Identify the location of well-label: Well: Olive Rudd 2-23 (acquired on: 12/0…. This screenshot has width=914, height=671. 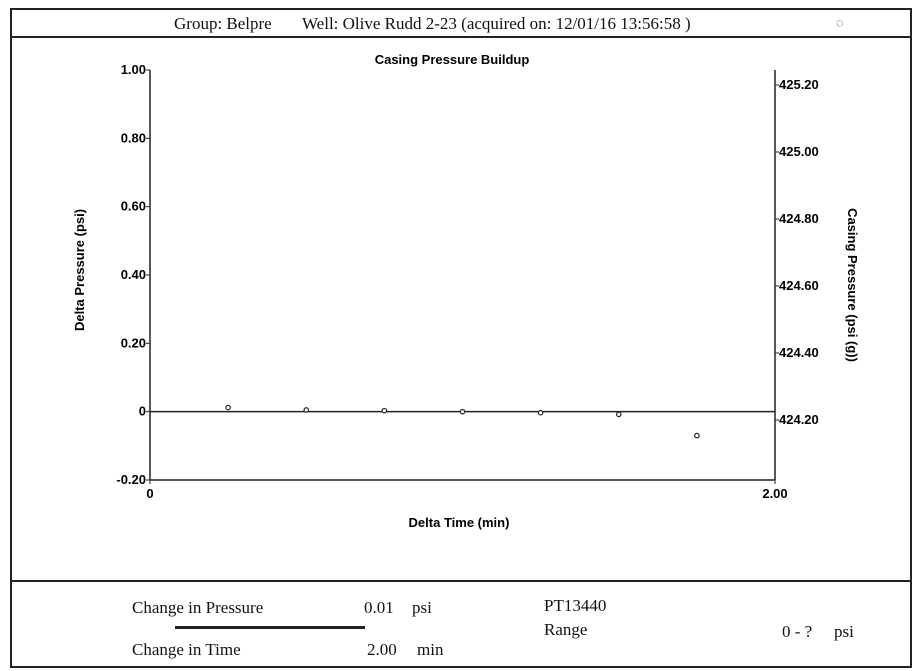
(496, 23).